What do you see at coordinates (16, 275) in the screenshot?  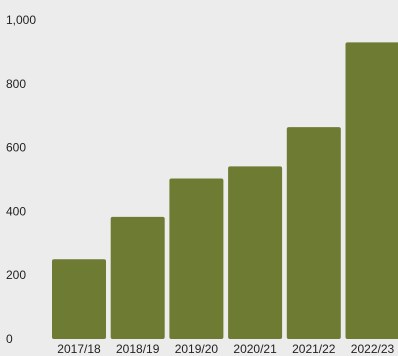 I see `y-tick-label: 200` at bounding box center [16, 275].